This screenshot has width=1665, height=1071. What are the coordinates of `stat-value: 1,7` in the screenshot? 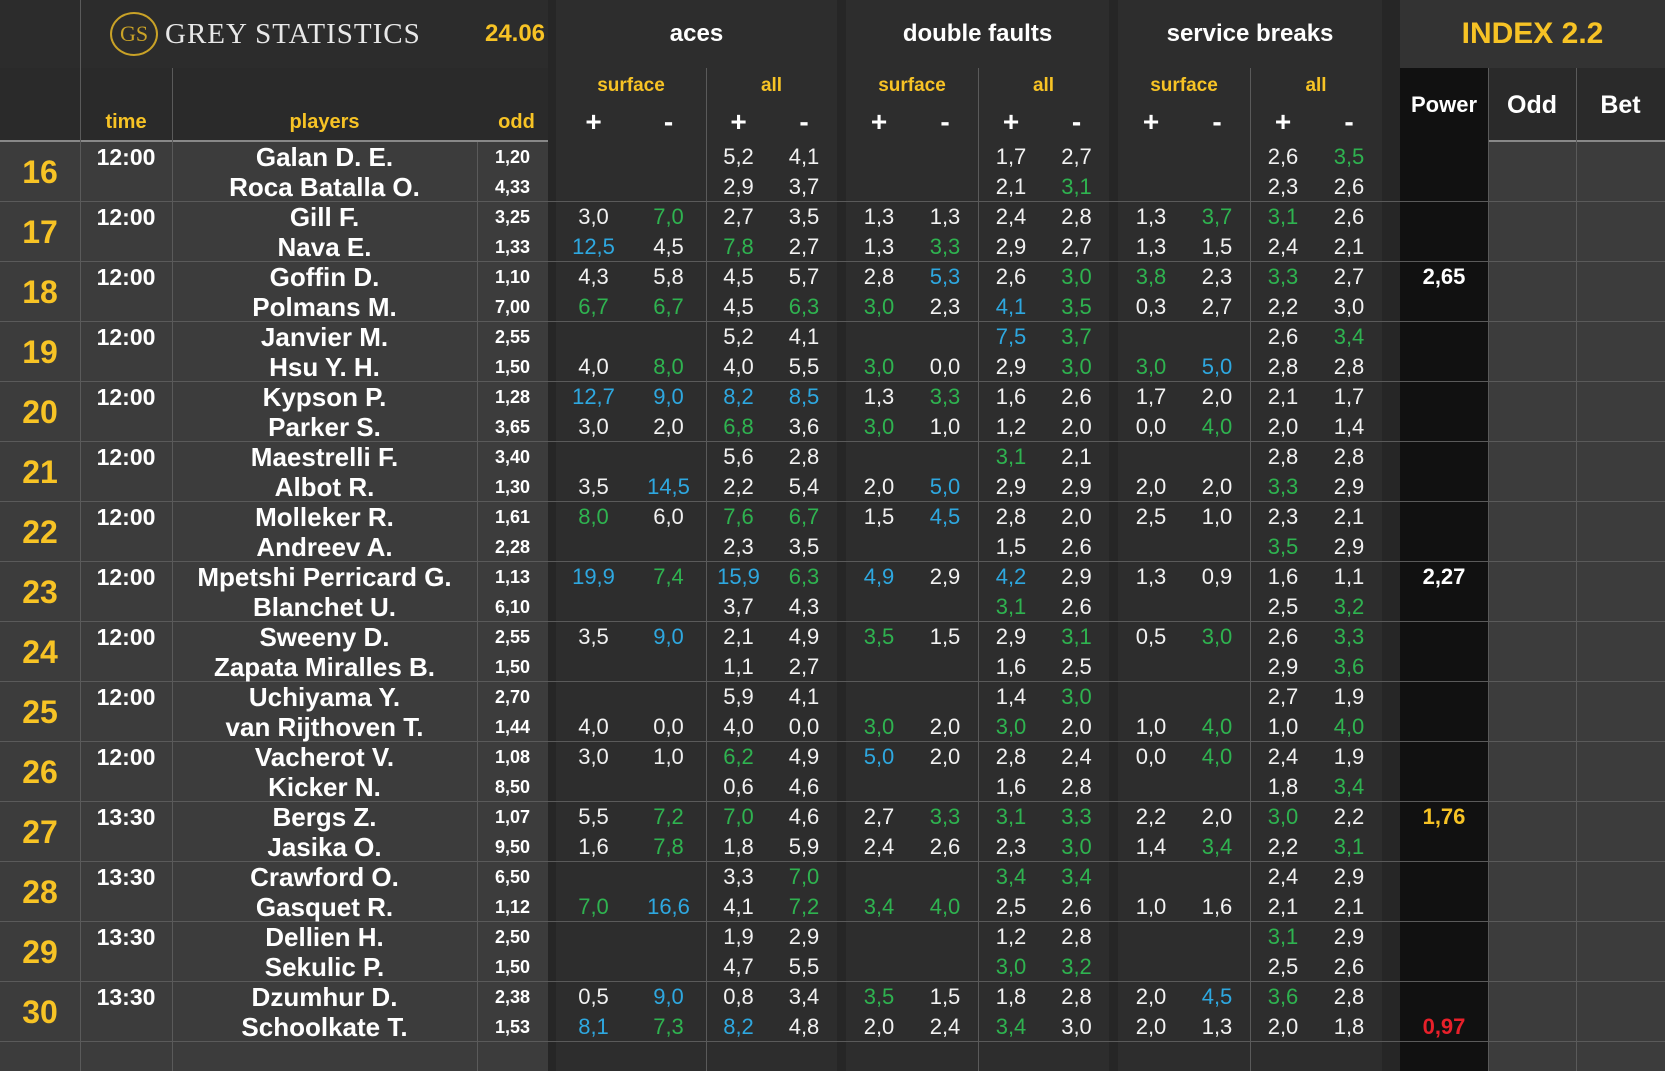 It's located at (1011, 156).